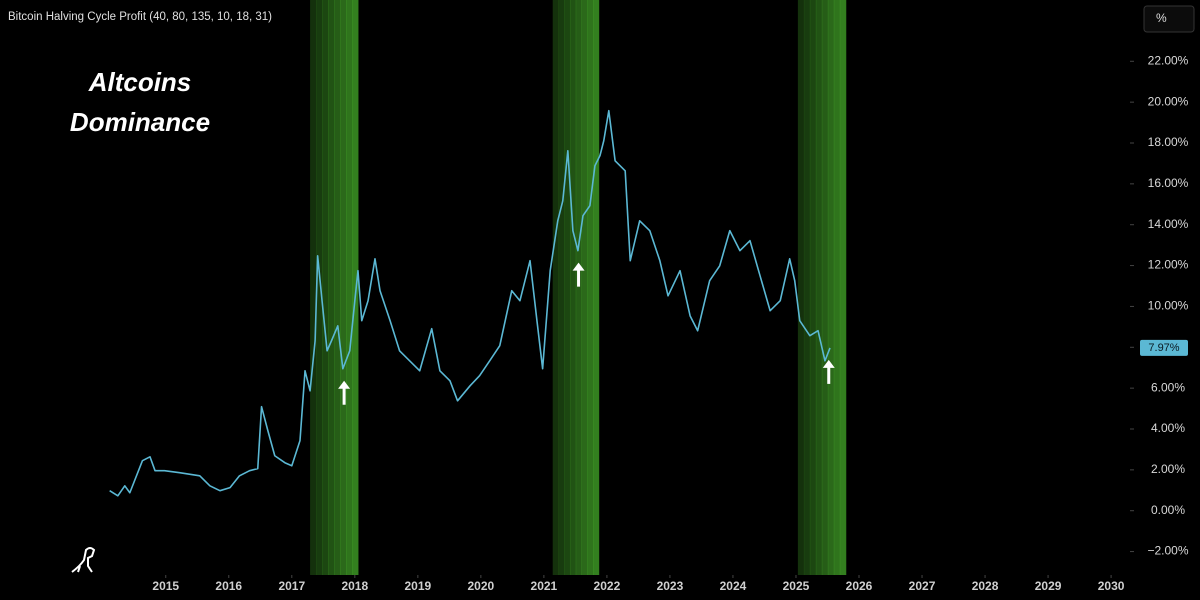  What do you see at coordinates (1167, 551) in the screenshot?
I see `y-tick-label: −2.00%` at bounding box center [1167, 551].